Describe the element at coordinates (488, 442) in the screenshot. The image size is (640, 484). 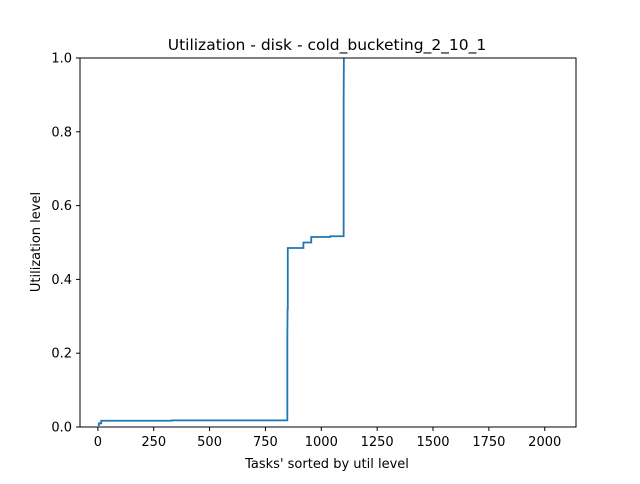
I see `x-tick-label: 1750` at that location.